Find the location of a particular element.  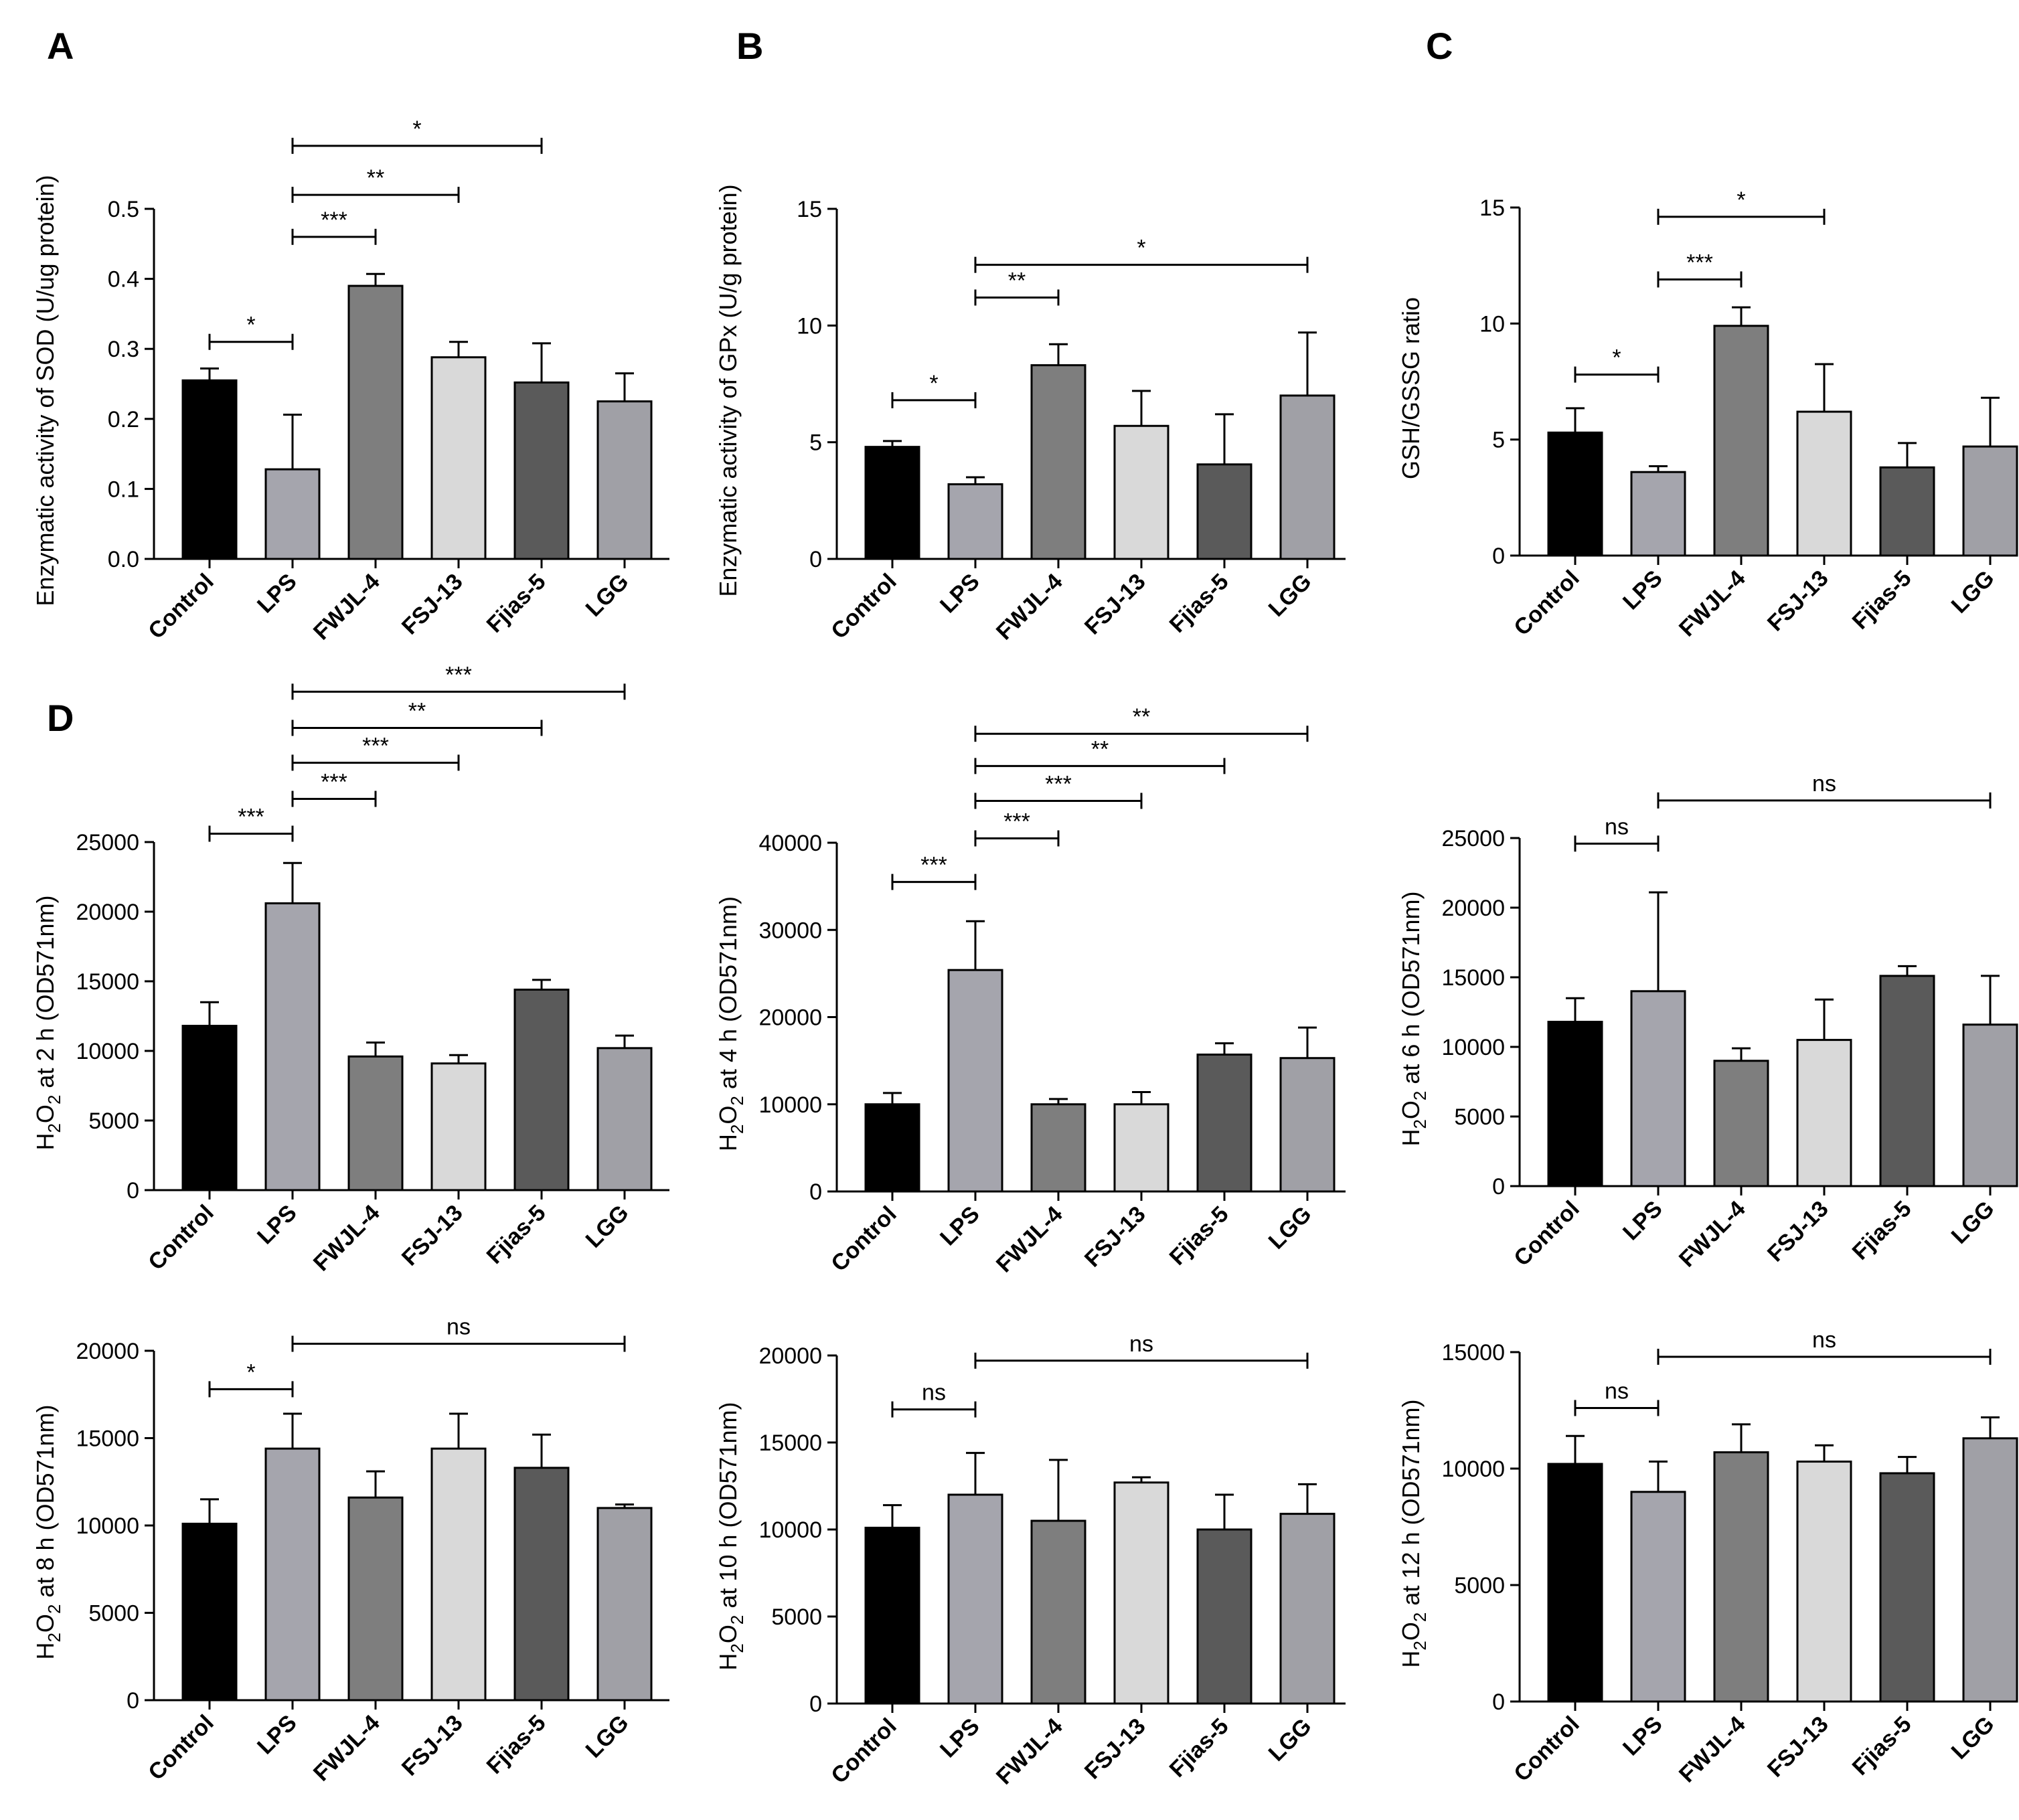

y-axis-label-part: at 2 h (OD571nm) is located at coordinates (45, 994).